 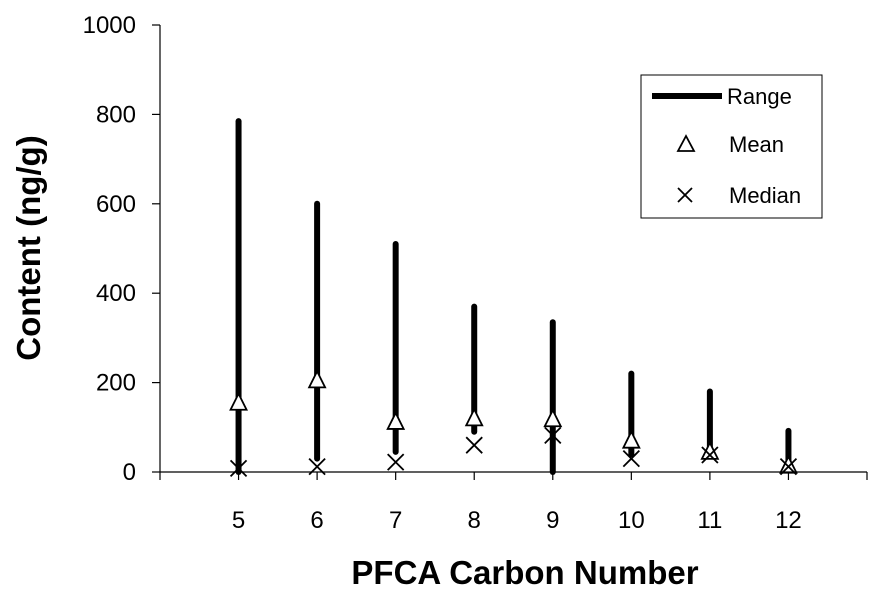 I want to click on y-tick-label: 600, so click(x=116, y=204).